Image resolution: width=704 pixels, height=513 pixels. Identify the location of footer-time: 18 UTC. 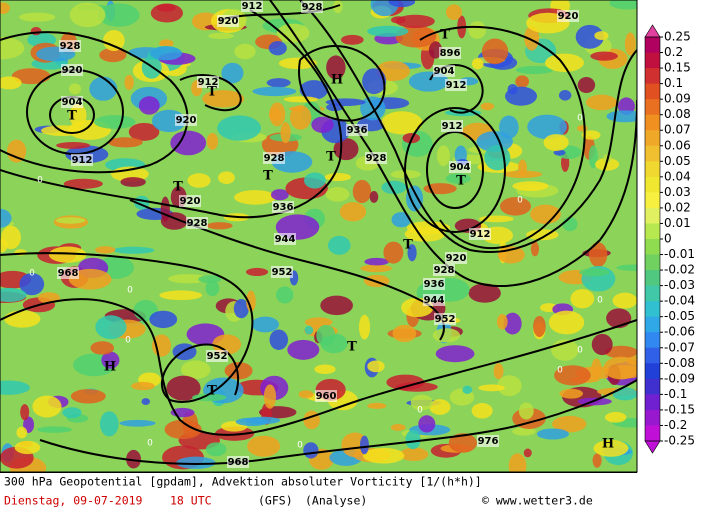
(191, 501).